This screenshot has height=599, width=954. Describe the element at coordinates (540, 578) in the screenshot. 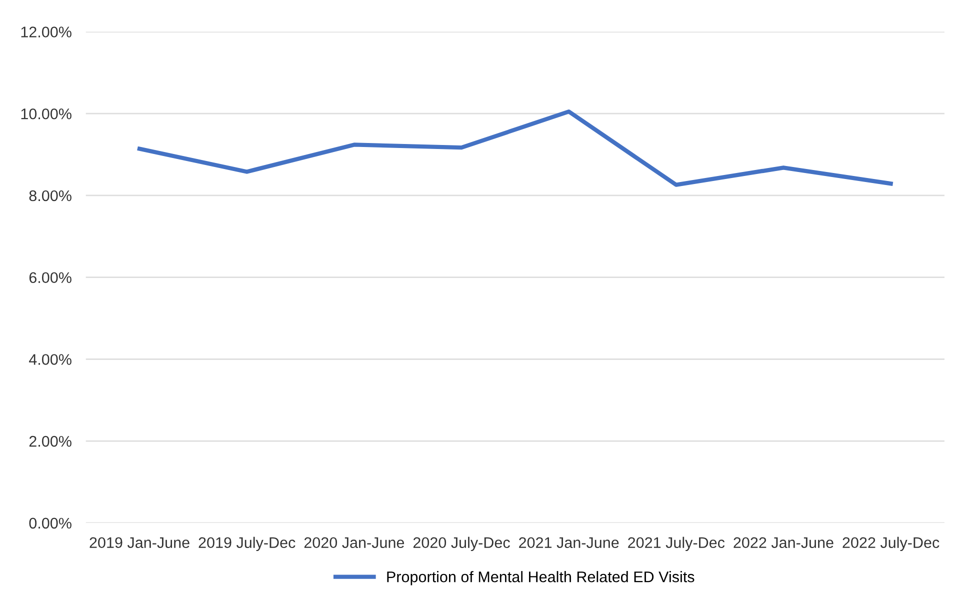

I see `legend-label: Proportion of Mental Health Related ED Visits` at that location.